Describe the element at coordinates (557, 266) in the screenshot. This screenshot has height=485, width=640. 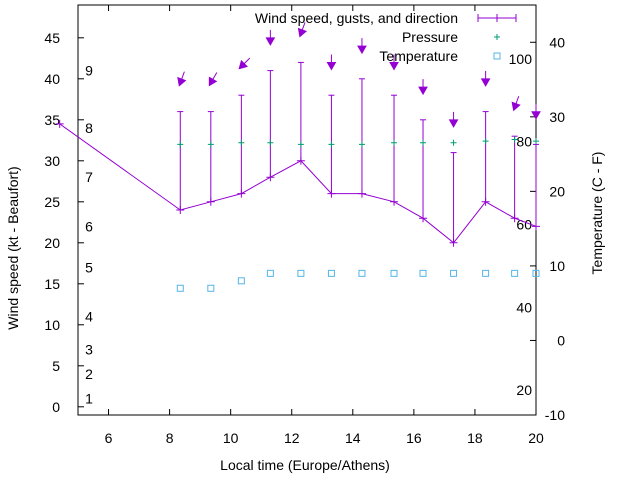
I see `y2-tick-label: 10` at that location.